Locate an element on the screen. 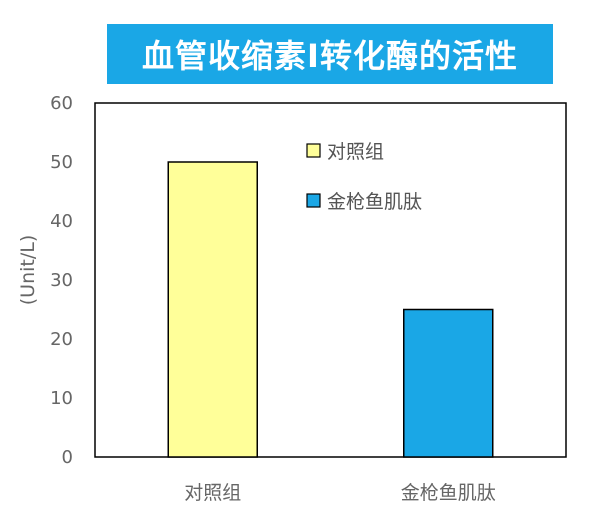 This screenshot has height=516, width=610. y-tick-label: 20 is located at coordinates (61, 339).